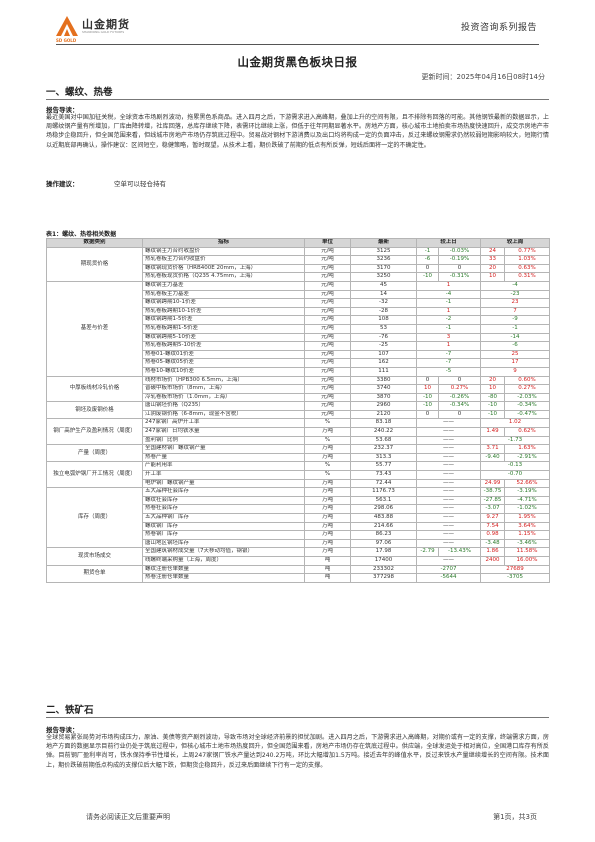 The height and width of the screenshot is (842, 595). I want to click on table-row: 期货仓单 螺纹注册仓单数量吨 233302 -2707 27689, so click(298, 573).